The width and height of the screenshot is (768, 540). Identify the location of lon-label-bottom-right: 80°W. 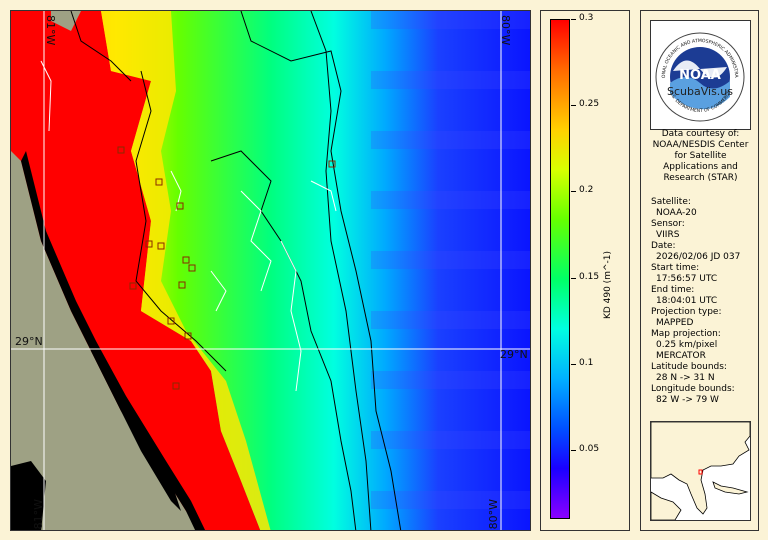
(493, 514).